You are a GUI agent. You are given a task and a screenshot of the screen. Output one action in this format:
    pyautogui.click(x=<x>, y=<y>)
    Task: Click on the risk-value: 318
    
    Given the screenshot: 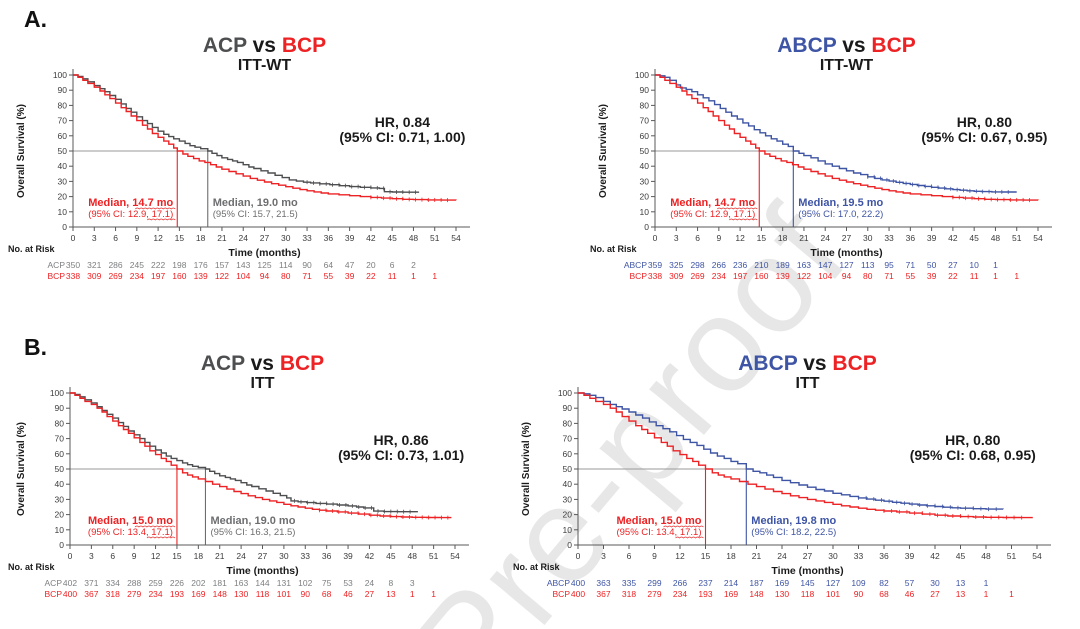 What is the action you would take?
    pyautogui.click(x=113, y=594)
    